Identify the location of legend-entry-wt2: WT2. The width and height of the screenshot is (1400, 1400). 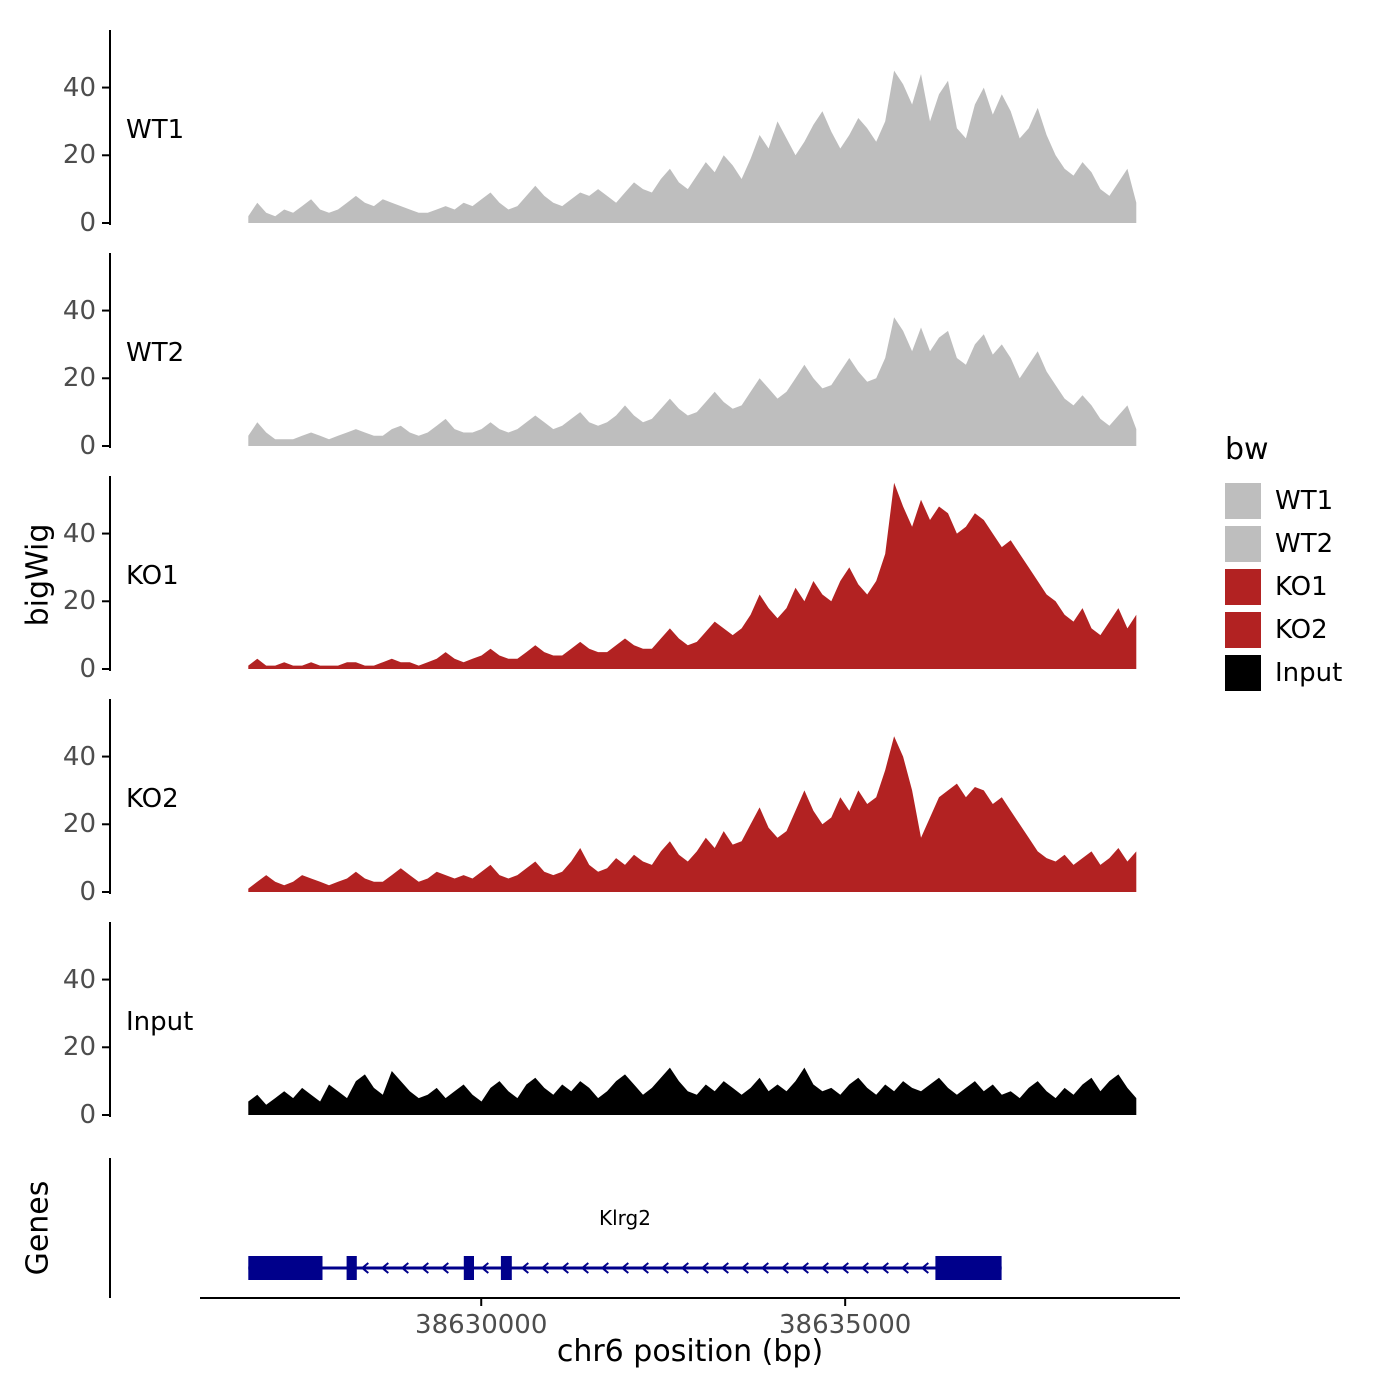
(1283, 544).